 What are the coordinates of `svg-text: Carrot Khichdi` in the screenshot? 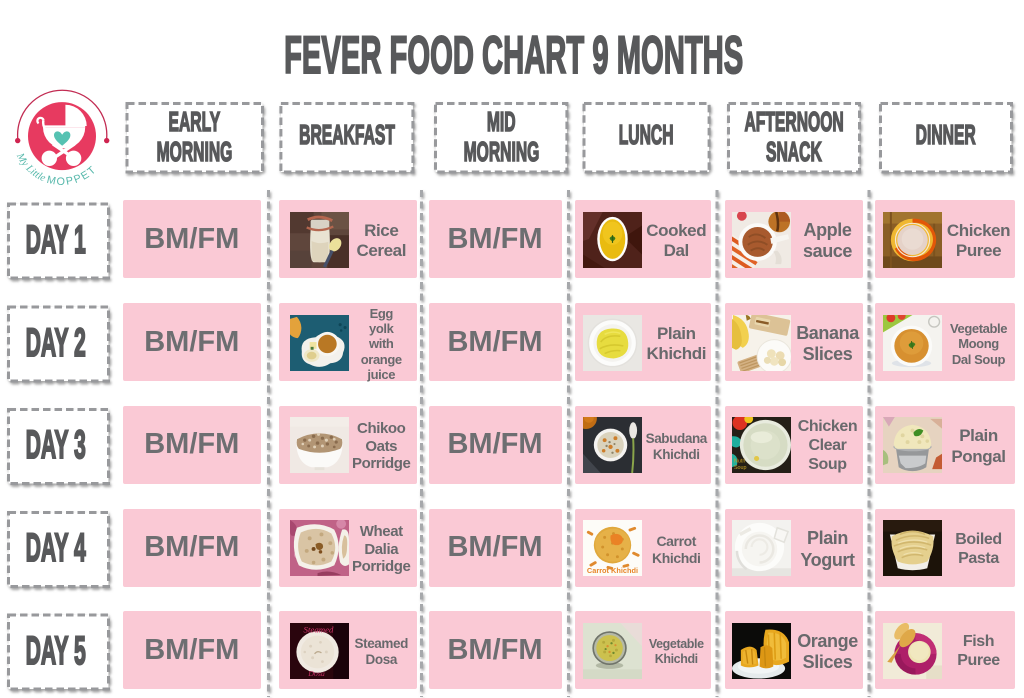 It's located at (612, 570).